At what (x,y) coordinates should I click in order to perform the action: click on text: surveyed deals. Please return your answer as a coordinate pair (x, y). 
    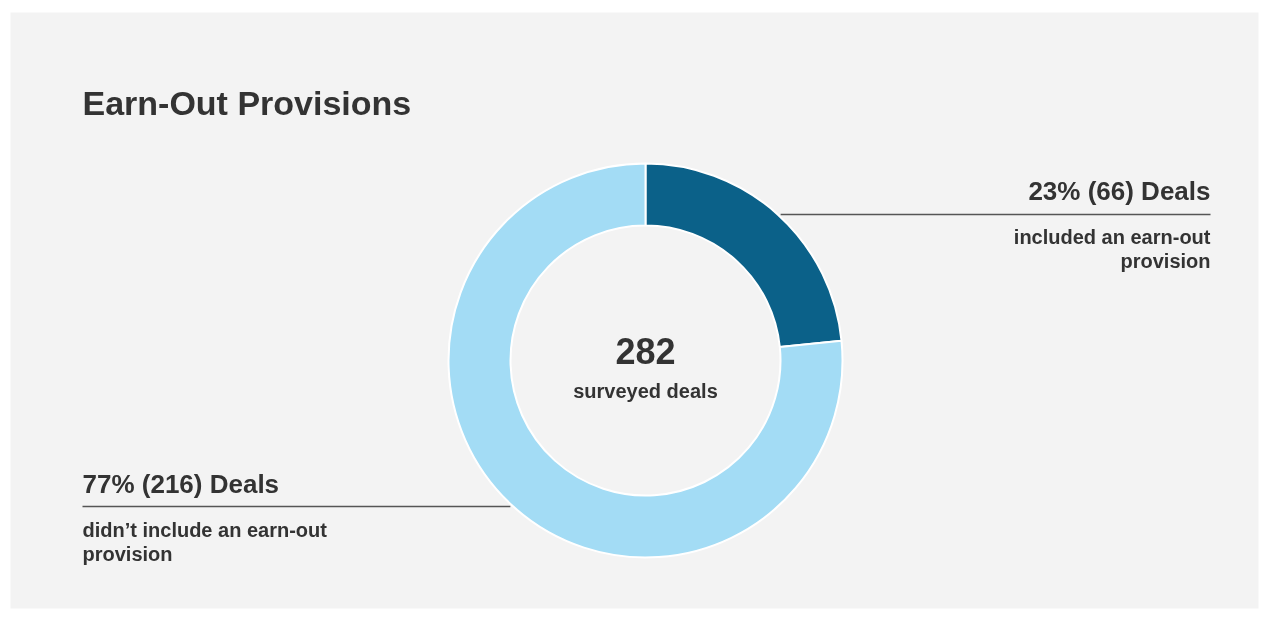
    Looking at the image, I should click on (645, 390).